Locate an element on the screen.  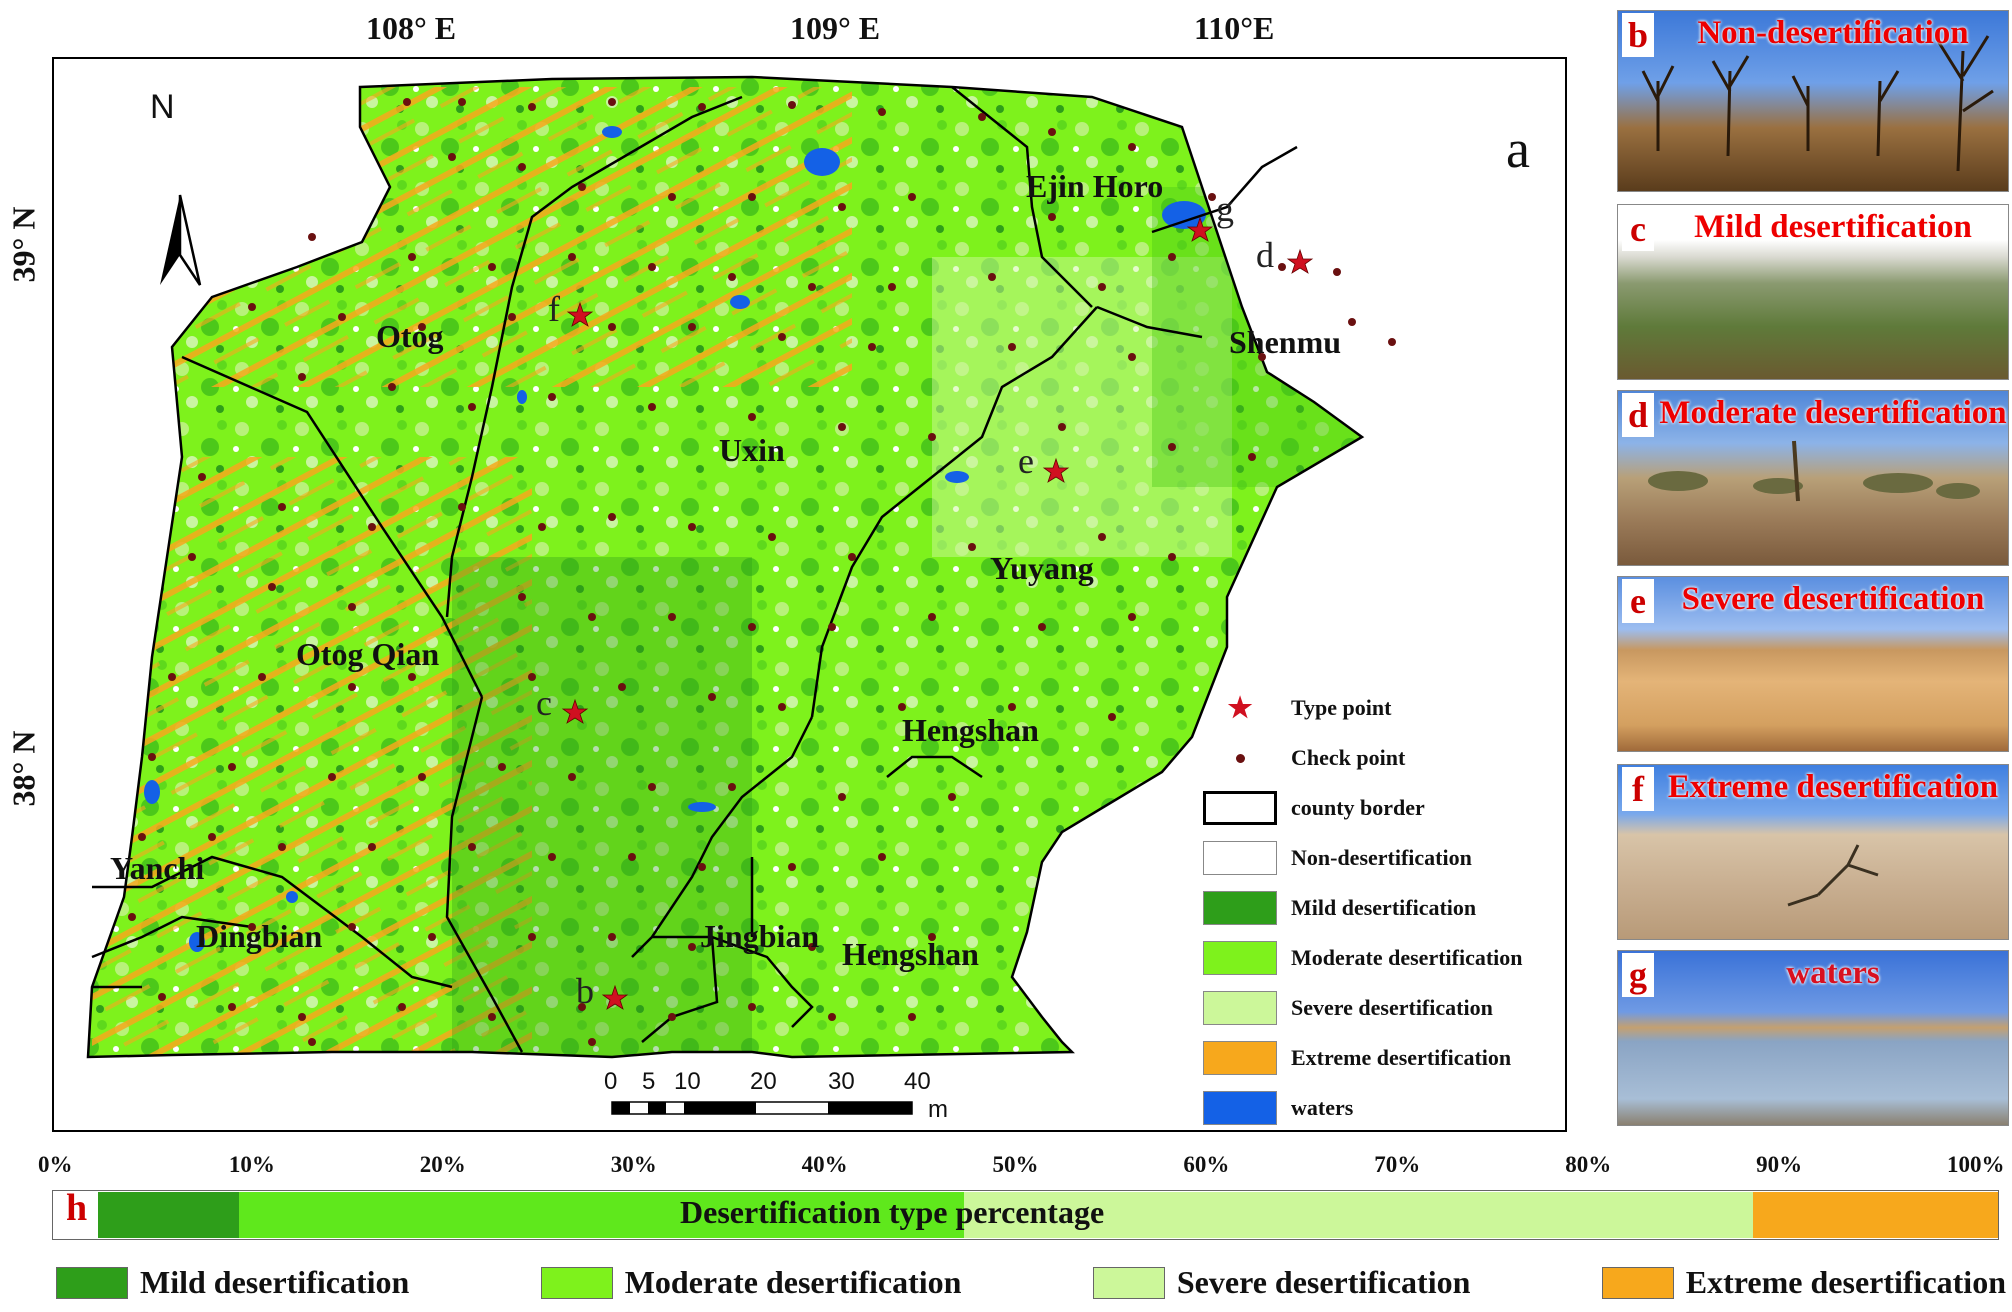
point-label-e: e is located at coordinates (1026, 461).